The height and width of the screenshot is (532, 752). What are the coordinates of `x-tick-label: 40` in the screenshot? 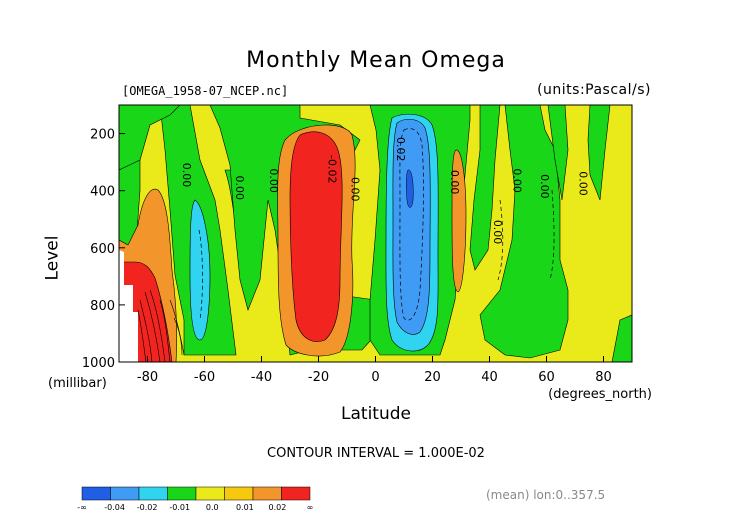 It's located at (489, 377).